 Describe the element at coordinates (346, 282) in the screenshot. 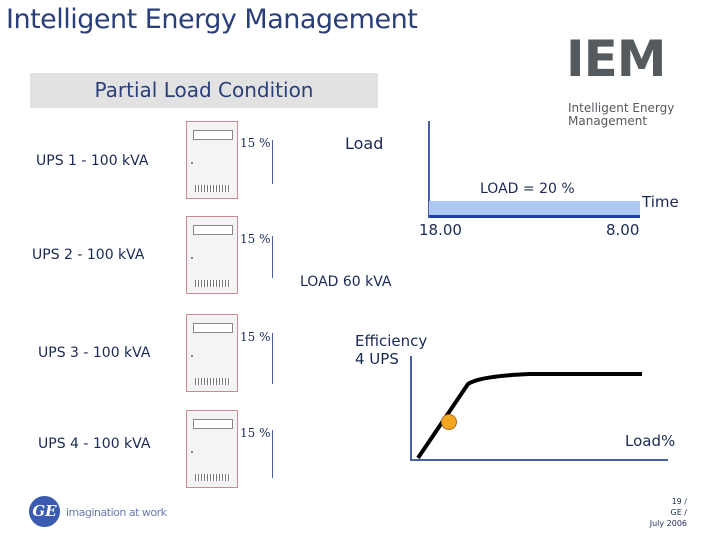

I see `total-load-label: LOAD 60 kVA` at that location.